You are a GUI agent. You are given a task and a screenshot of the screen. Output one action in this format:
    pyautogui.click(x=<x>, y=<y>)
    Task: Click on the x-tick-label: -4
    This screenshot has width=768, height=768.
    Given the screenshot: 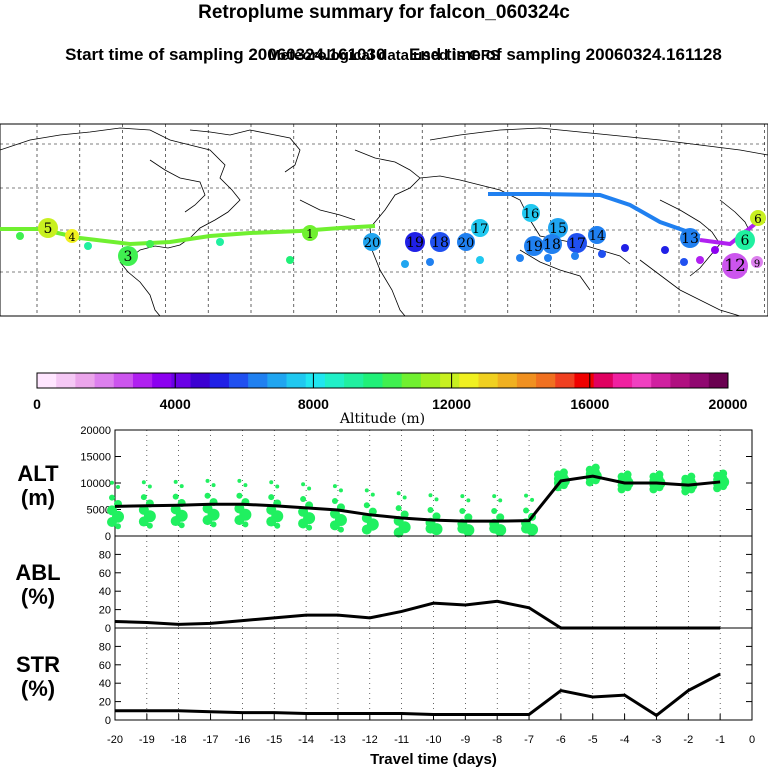 What is the action you would take?
    pyautogui.click(x=625, y=740)
    